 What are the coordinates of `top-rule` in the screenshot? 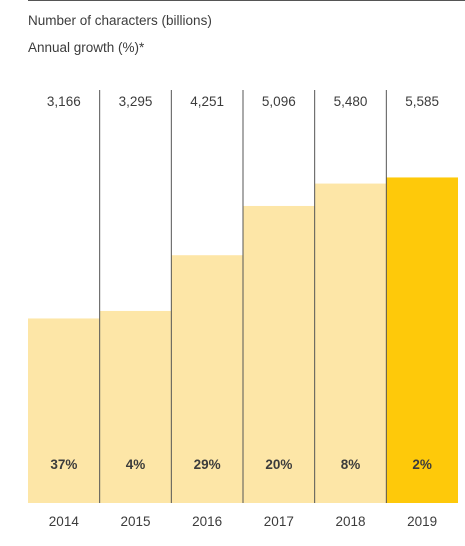 It's located at (246, 0).